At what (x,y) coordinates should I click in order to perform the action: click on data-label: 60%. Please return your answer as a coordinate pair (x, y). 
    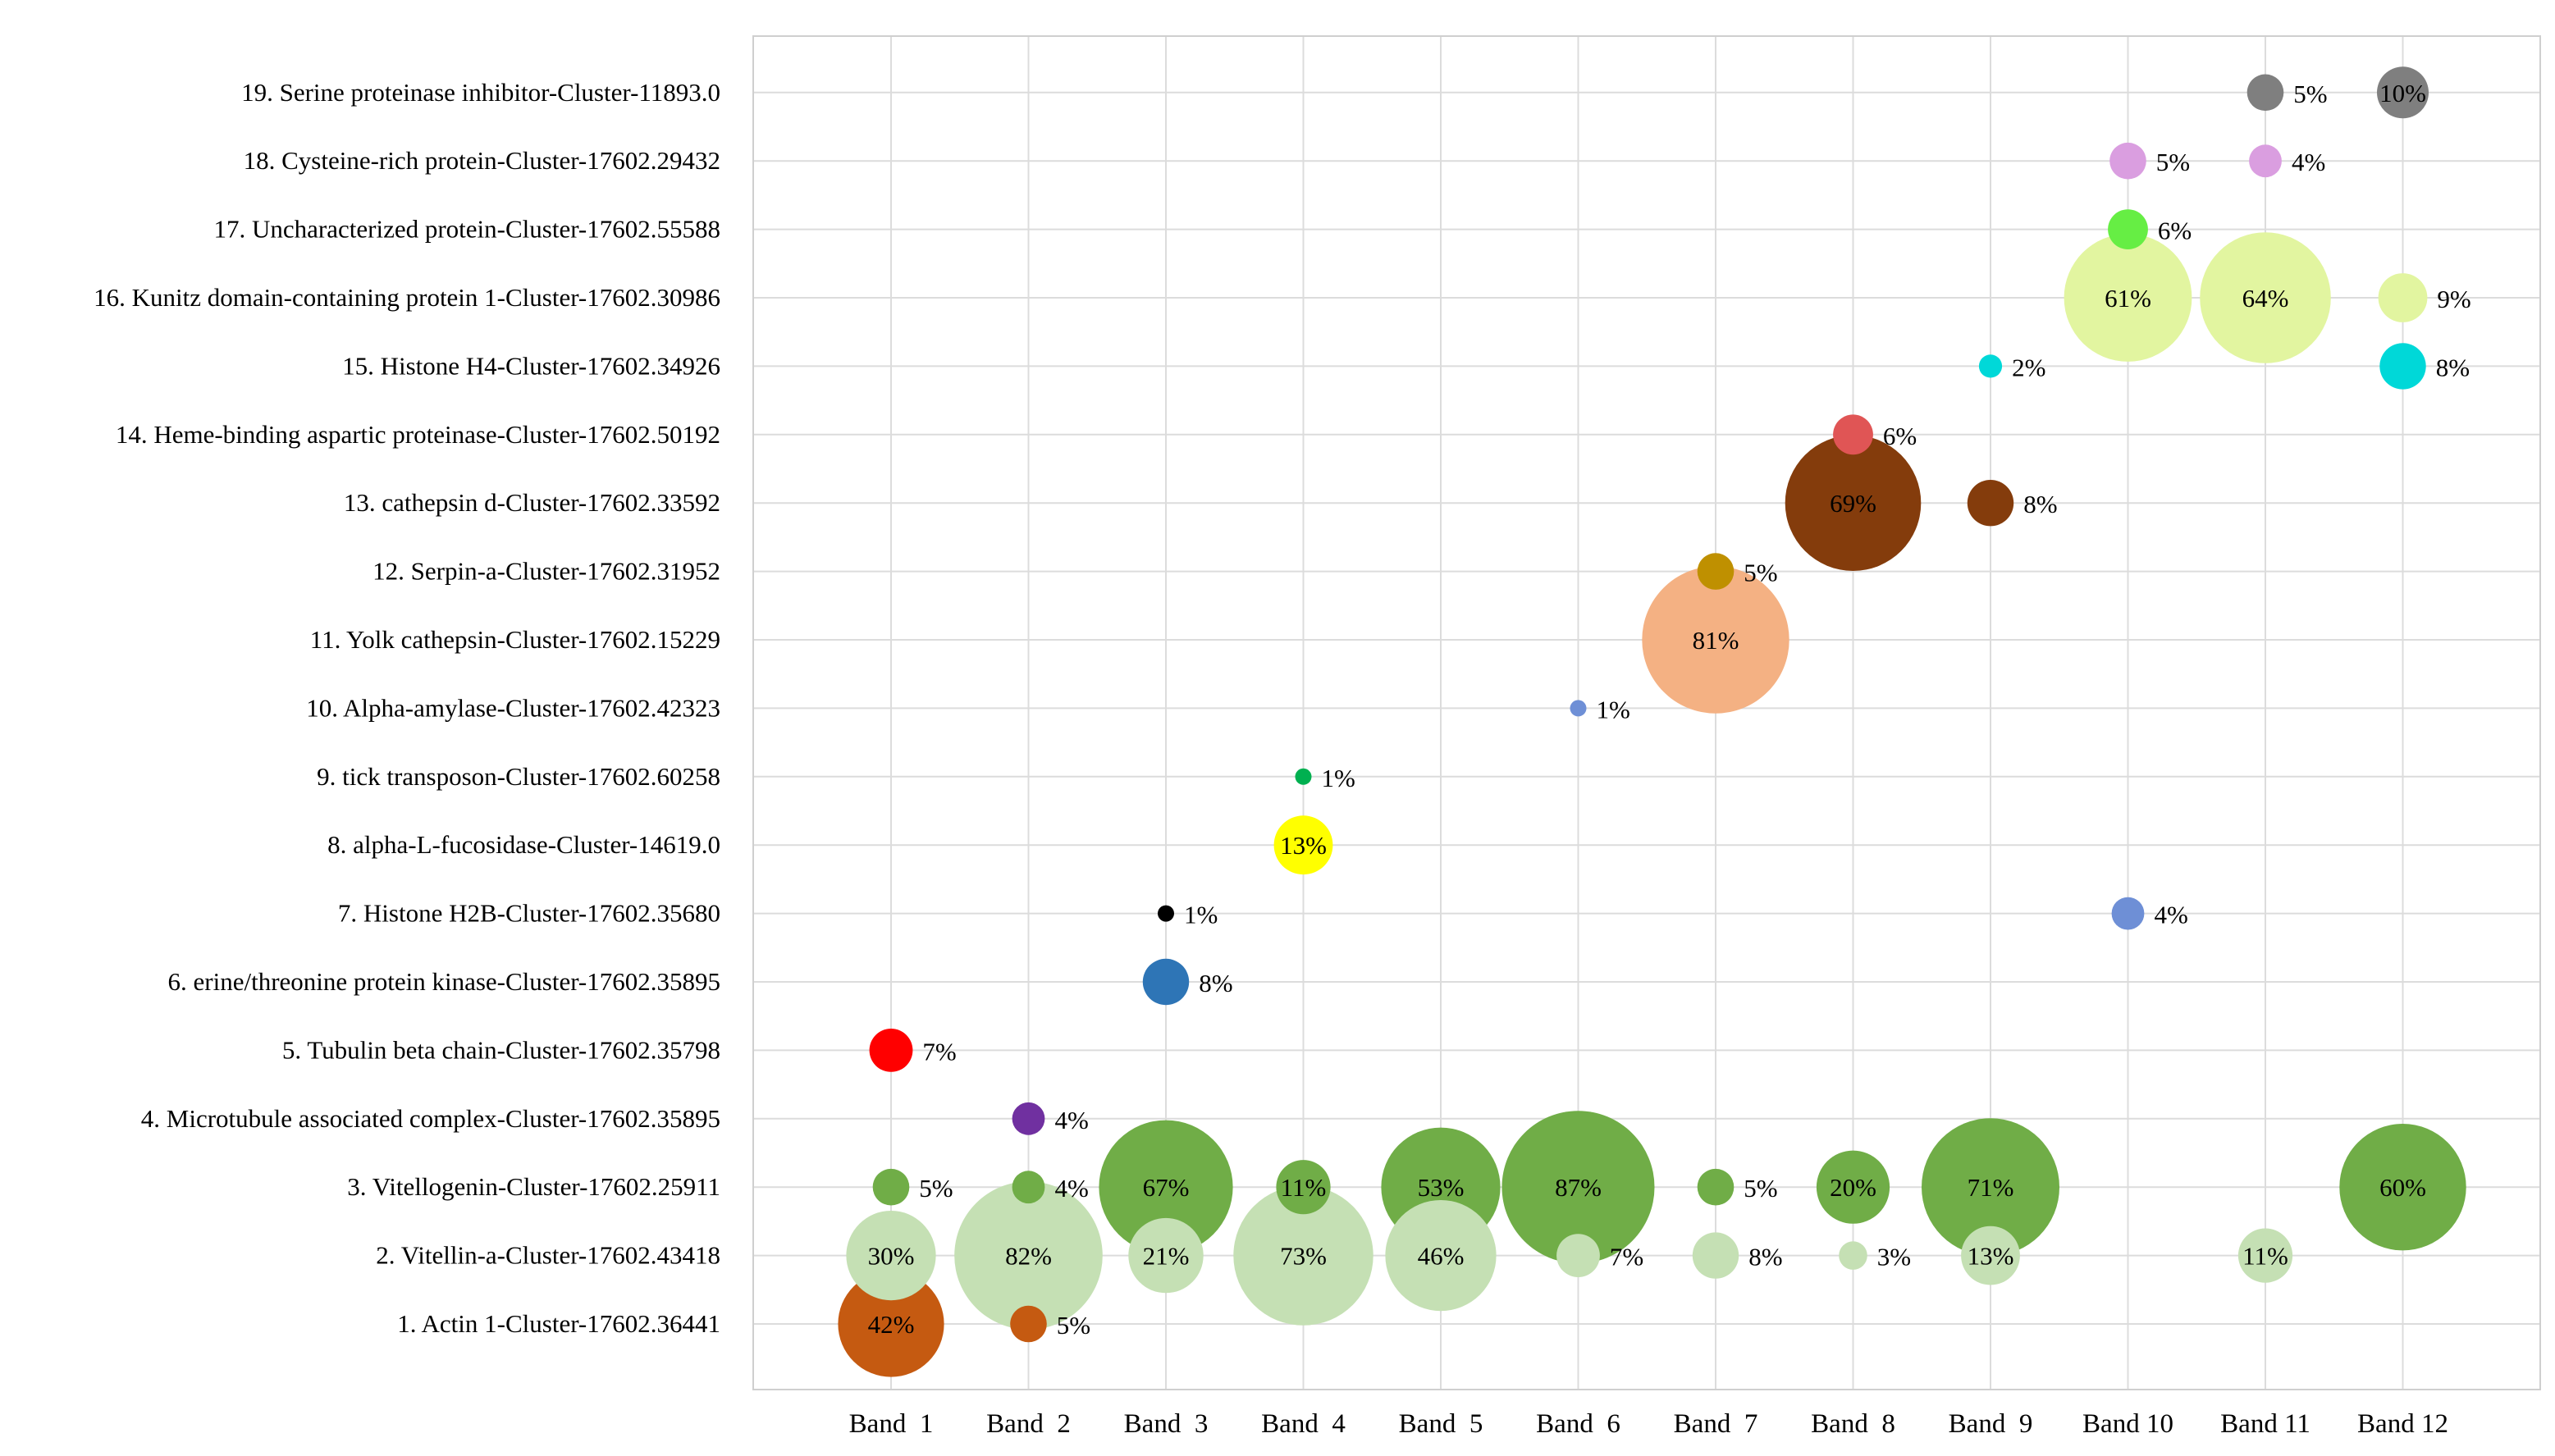
    Looking at the image, I should click on (2402, 1188).